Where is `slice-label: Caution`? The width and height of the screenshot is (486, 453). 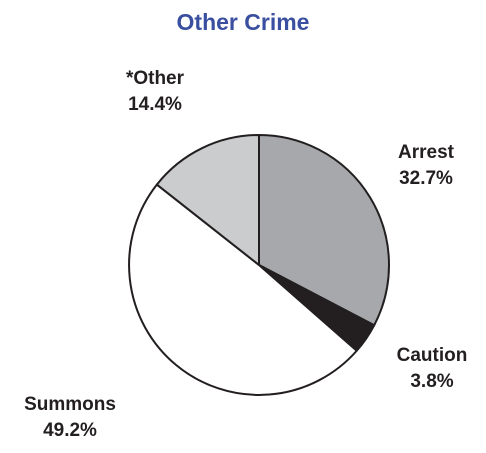 slice-label: Caution is located at coordinates (432, 355).